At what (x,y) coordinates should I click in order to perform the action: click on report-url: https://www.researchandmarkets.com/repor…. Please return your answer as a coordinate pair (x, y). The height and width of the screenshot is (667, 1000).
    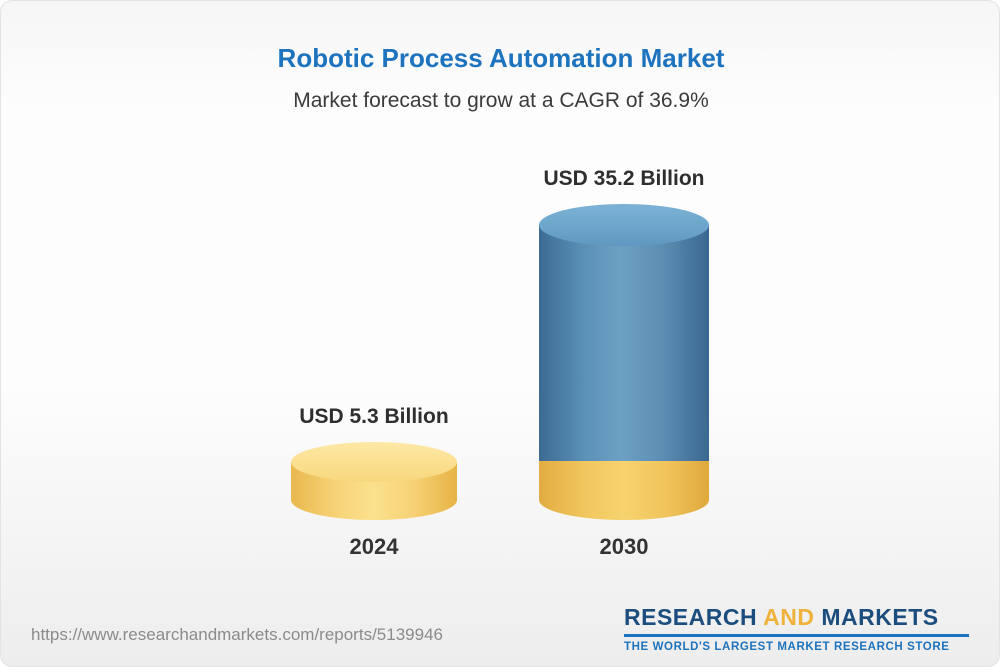
    Looking at the image, I should click on (237, 634).